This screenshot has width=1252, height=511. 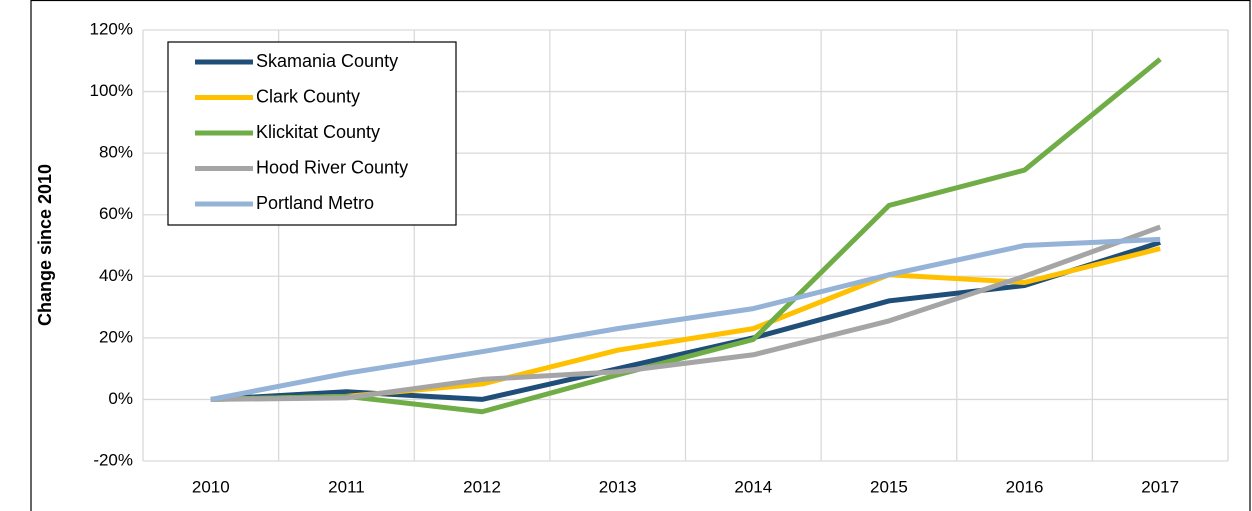 I want to click on legend-label: Klickitat County, so click(x=318, y=132).